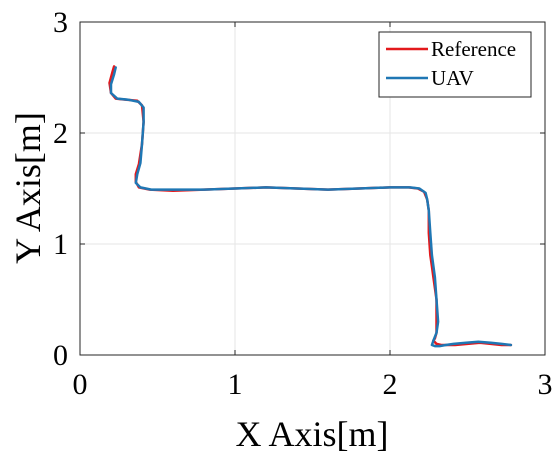 The height and width of the screenshot is (455, 556). Describe the element at coordinates (60, 355) in the screenshot. I see `y-tick-label: 0` at that location.